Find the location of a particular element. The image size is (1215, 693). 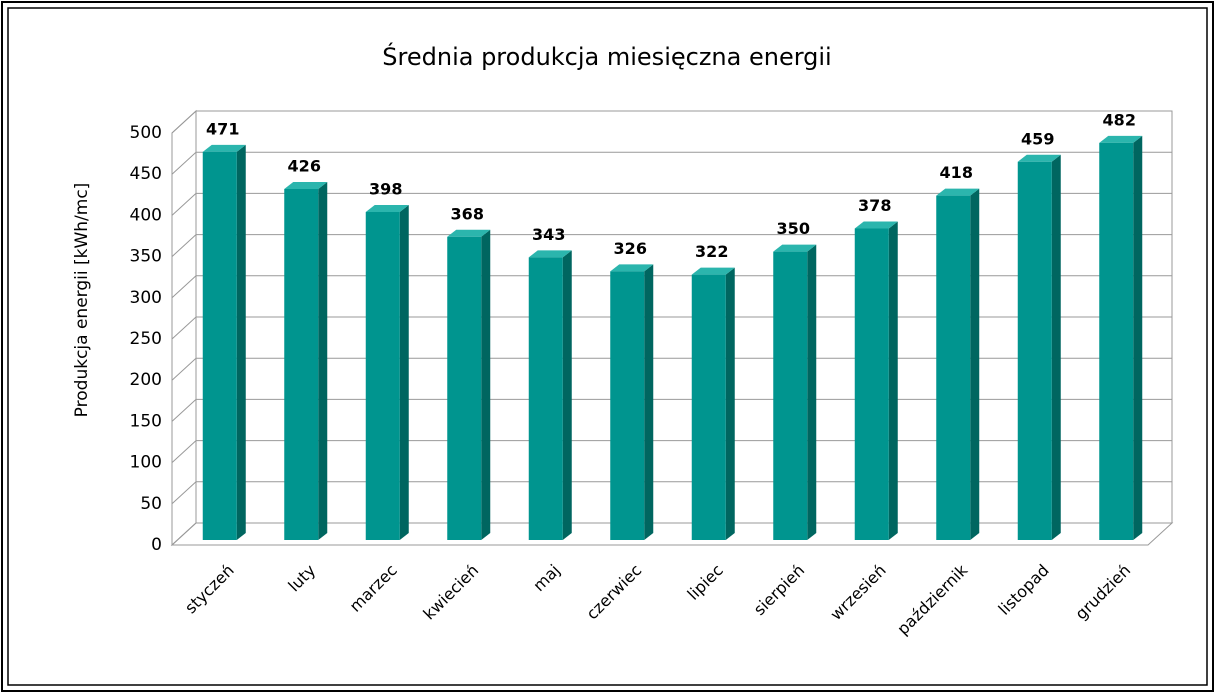

y-tick-label: 100 is located at coordinates (146, 463).